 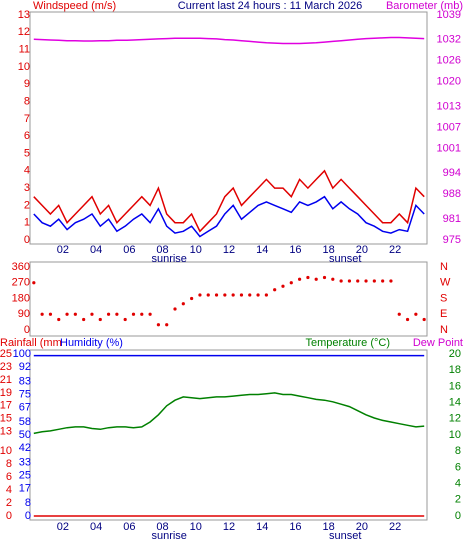 I want to click on x-tick-label: 16, so click(x=295, y=527).